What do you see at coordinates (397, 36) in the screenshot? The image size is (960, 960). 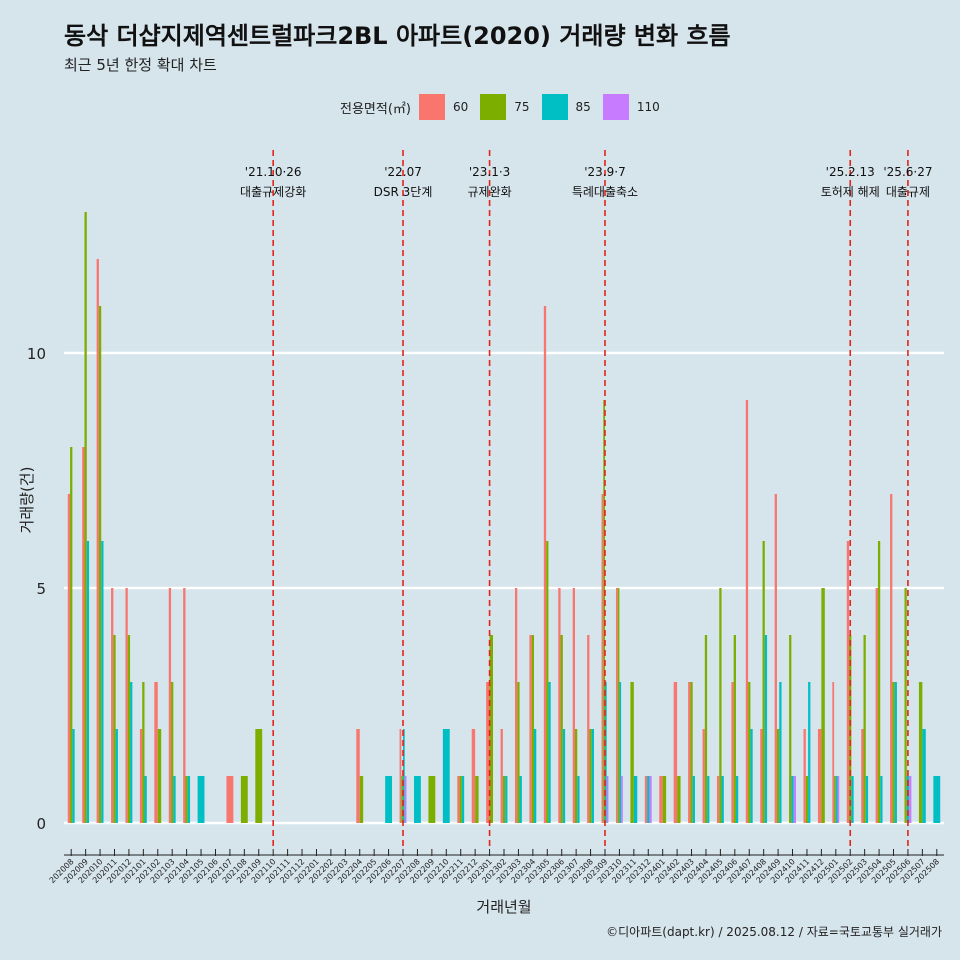 I see `chart-title: 동삭 더샵지제역센트럴파크2BL 아파트(2020) 거래량 변화 흐름` at bounding box center [397, 36].